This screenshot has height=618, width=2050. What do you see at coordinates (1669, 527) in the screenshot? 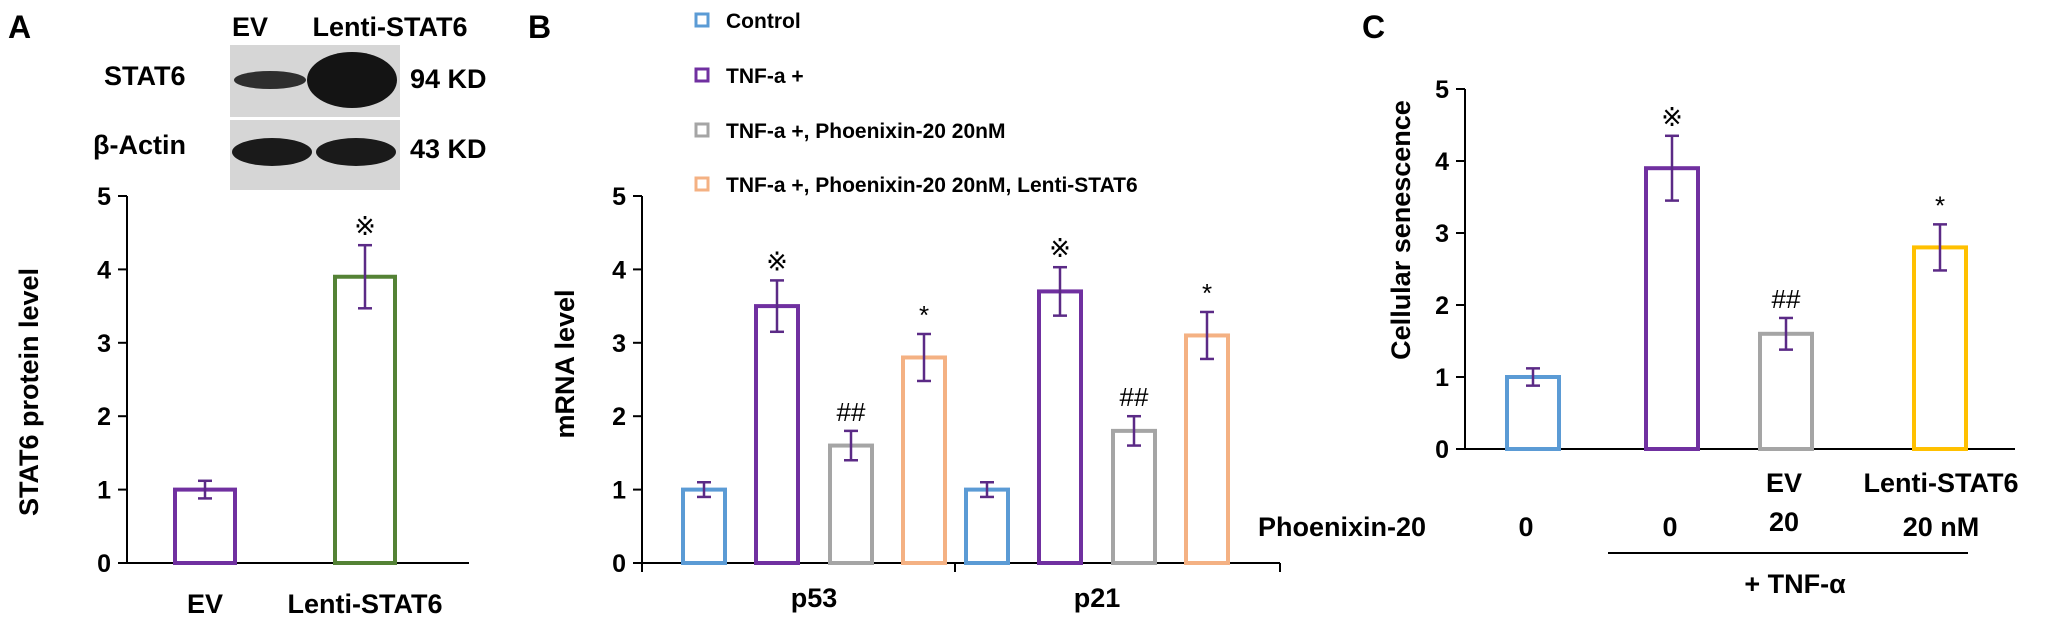
I see `dose-label-tnf: 0` at bounding box center [1669, 527].